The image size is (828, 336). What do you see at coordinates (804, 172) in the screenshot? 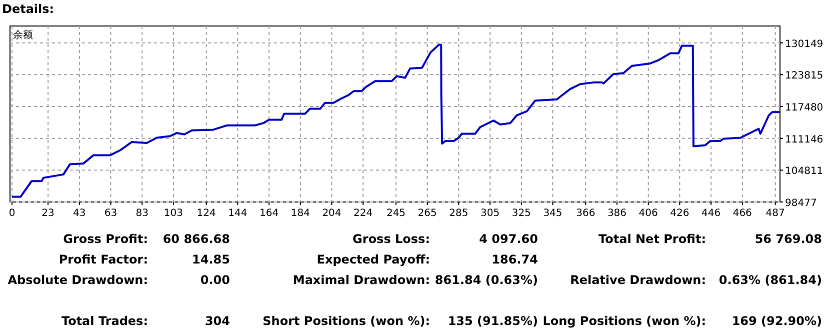
I see `y-tick-label: 104811` at bounding box center [804, 172].